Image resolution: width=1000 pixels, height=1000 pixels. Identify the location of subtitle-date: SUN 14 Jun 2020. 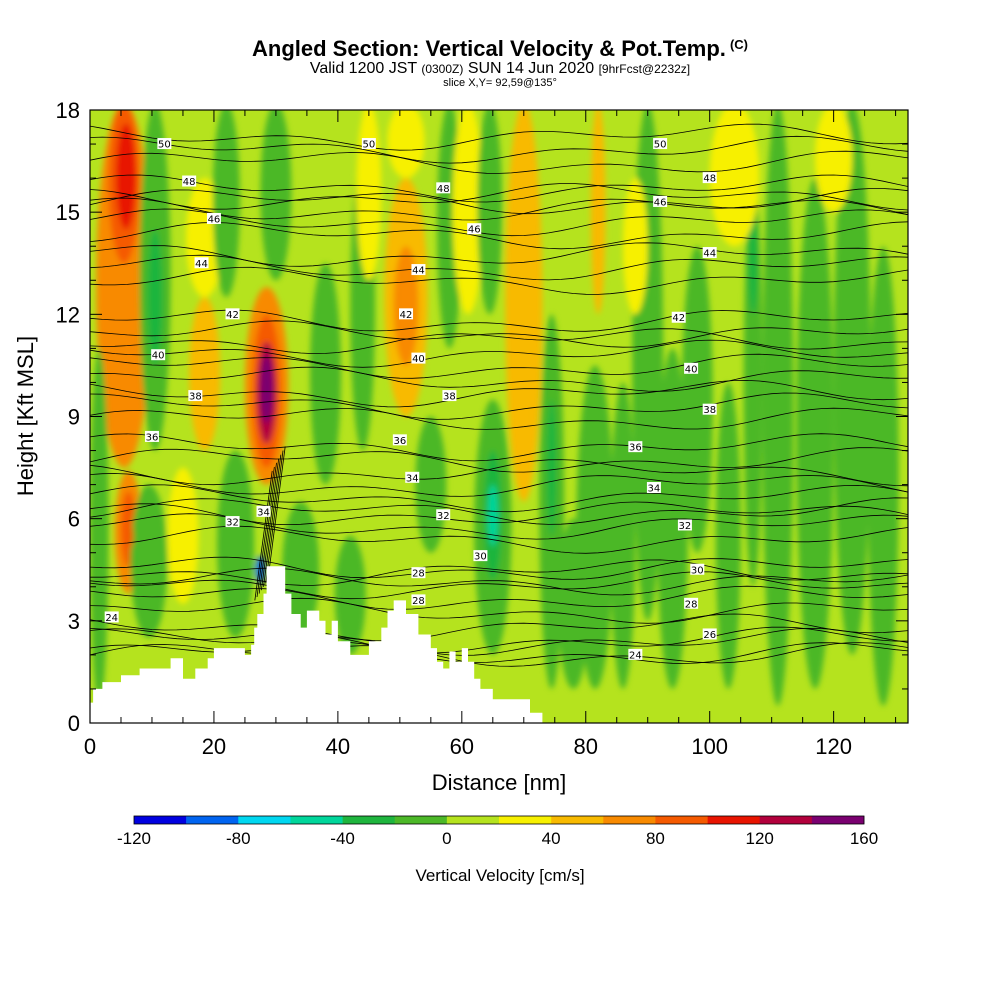
(531, 68).